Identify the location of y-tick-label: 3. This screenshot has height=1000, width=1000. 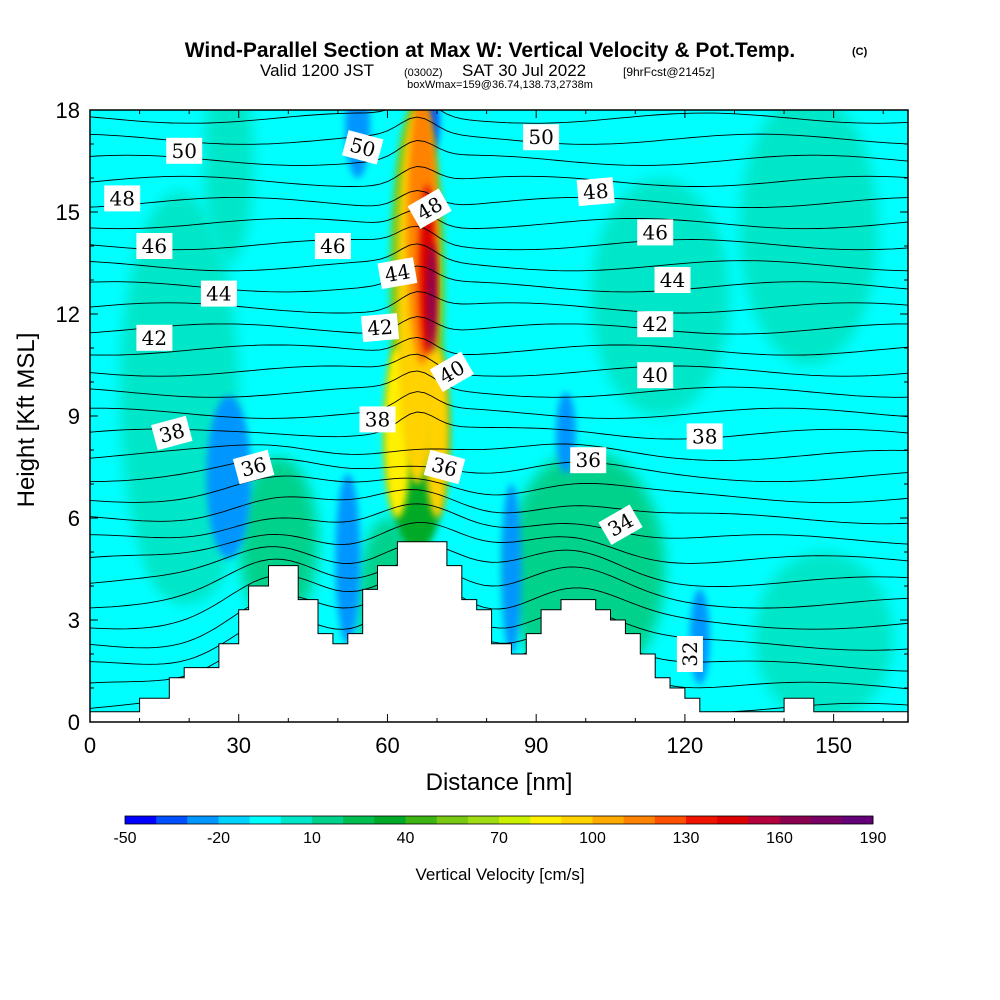
(74, 620).